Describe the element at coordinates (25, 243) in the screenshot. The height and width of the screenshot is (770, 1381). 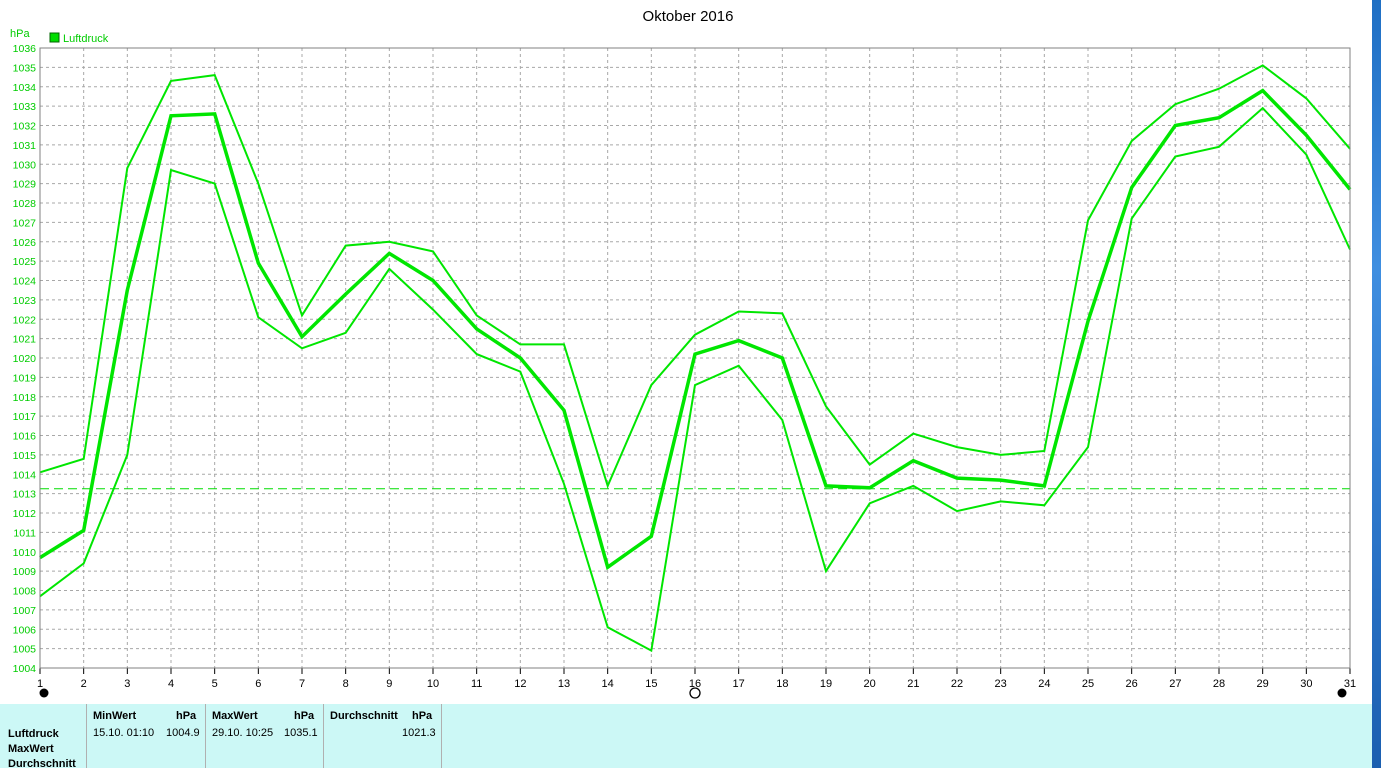
I see `y-tick-label: 1026` at that location.